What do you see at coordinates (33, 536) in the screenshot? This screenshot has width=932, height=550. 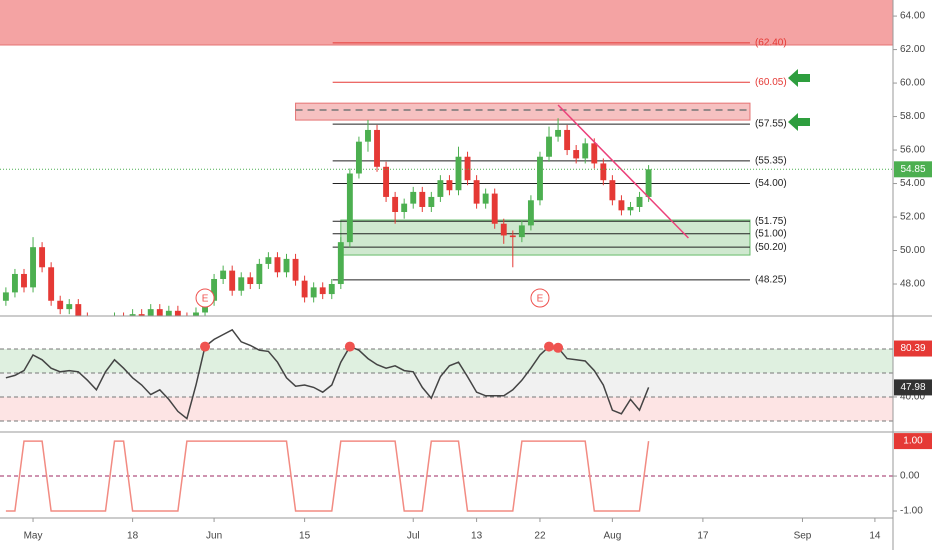 I see `x-tick-label: May` at bounding box center [33, 536].